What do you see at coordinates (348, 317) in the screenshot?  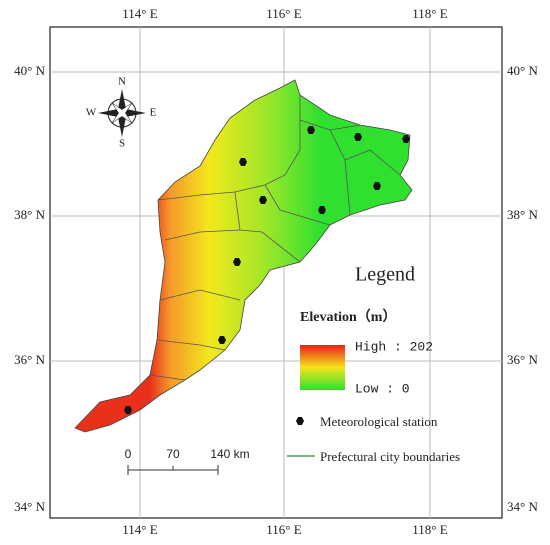 I see `legend-elevation-title: Elevation（m）` at bounding box center [348, 317].